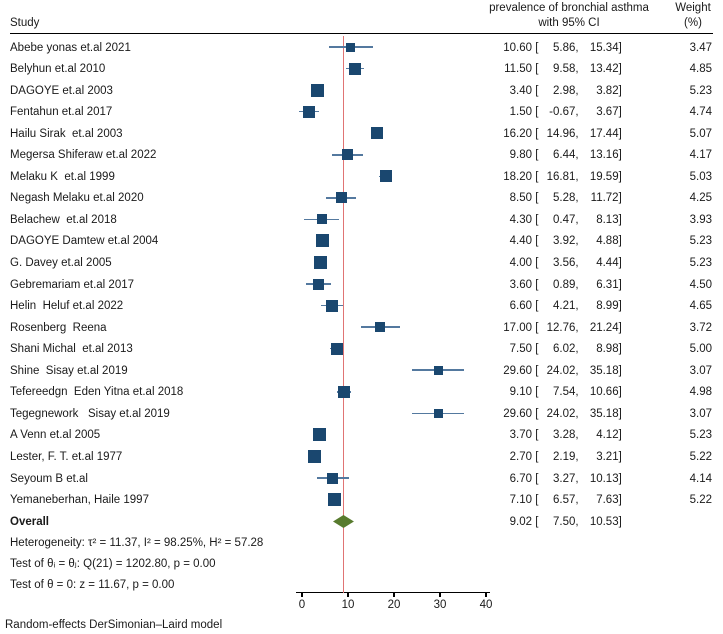 This screenshot has height=634, width=723. Describe the element at coordinates (69, 370) in the screenshot. I see `study-label: Shine Sisay et.al 2019` at that location.